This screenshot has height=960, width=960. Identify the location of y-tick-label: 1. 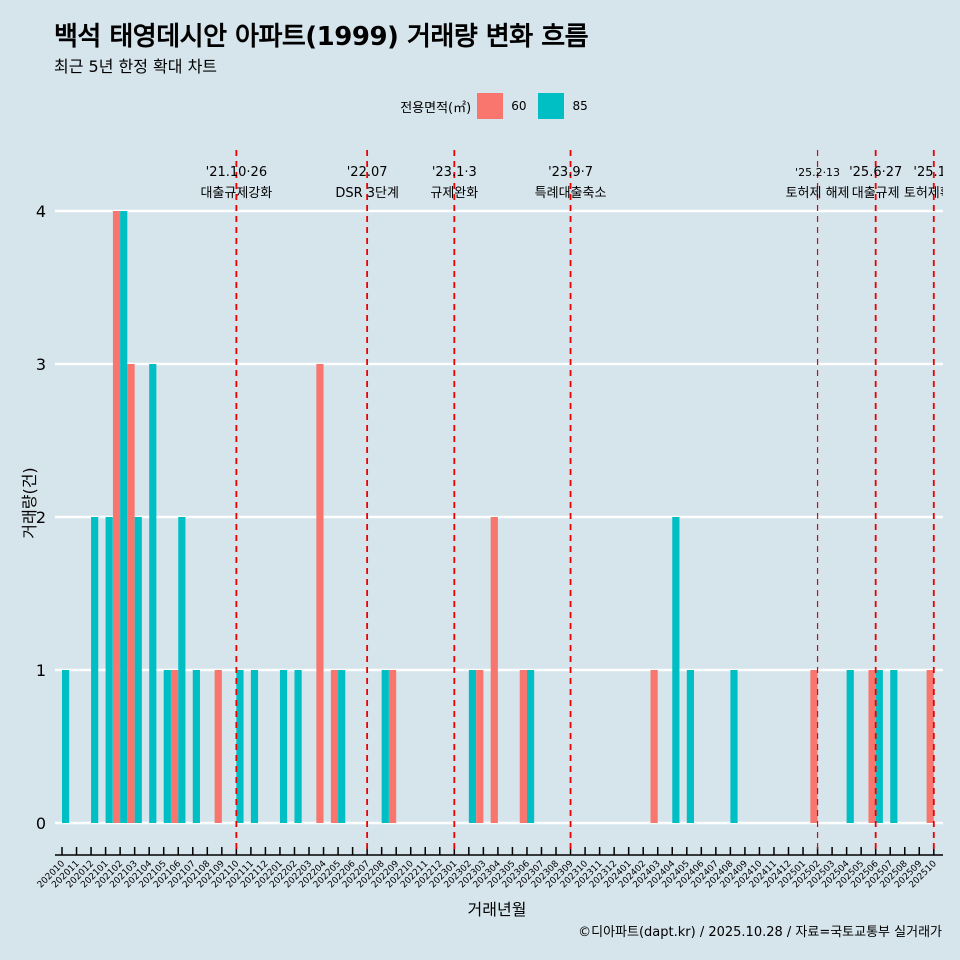
(41, 670).